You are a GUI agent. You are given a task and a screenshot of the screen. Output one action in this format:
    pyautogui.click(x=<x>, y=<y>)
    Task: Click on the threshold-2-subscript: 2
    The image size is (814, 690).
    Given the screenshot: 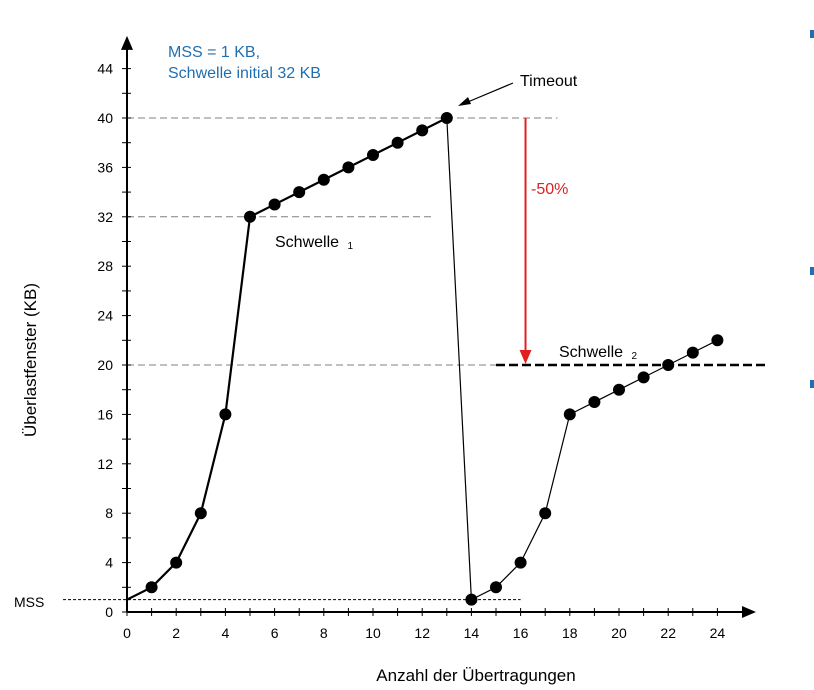 What is the action you would take?
    pyautogui.click(x=634, y=356)
    